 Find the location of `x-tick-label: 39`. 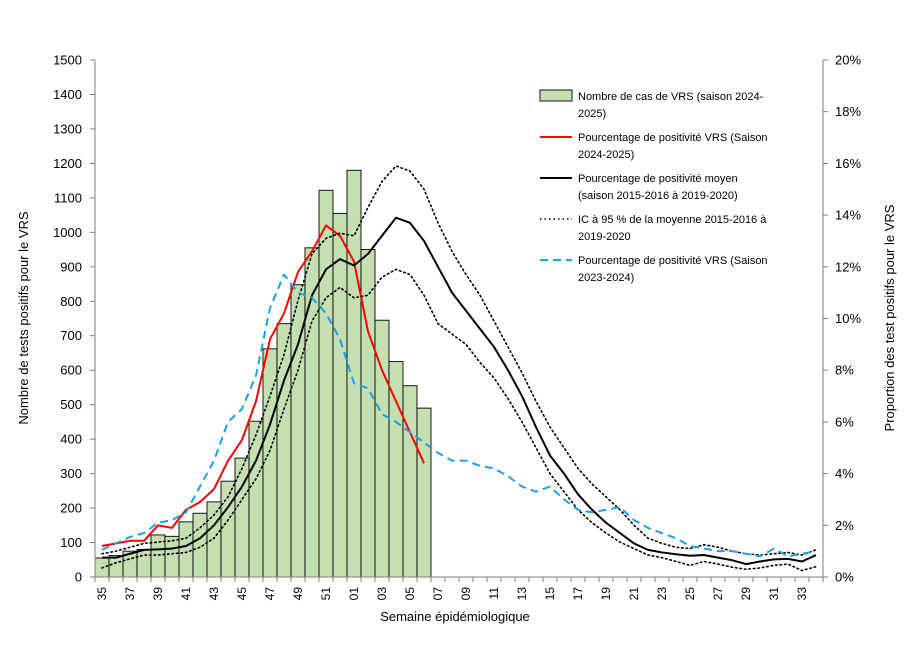

x-tick-label: 39 is located at coordinates (158, 594).